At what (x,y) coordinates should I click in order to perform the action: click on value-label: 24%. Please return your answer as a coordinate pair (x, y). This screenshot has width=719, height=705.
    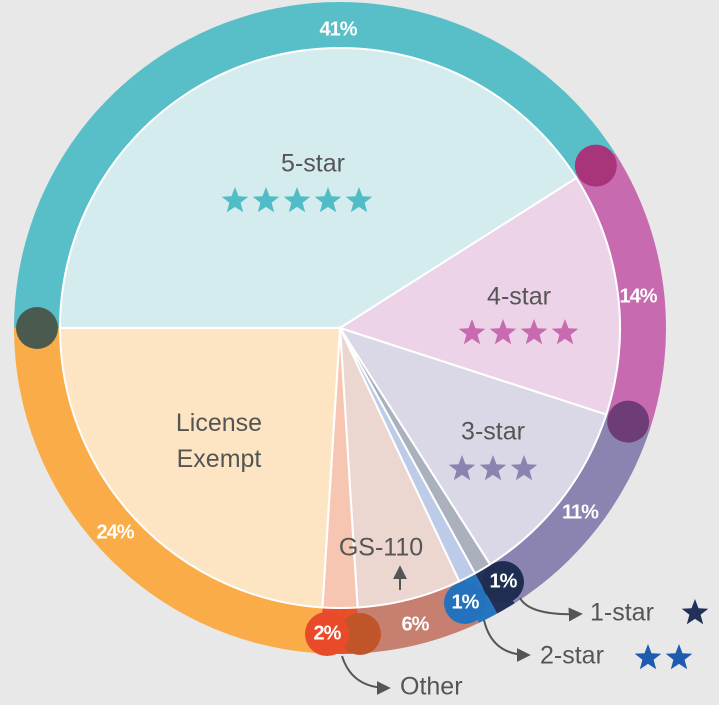
    Looking at the image, I should click on (115, 532).